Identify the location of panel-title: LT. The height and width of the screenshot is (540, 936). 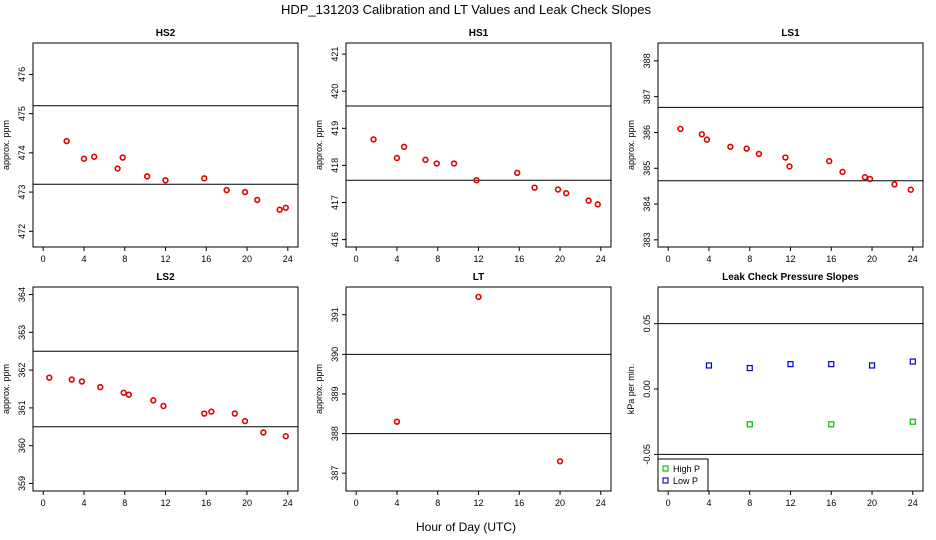
(478, 277).